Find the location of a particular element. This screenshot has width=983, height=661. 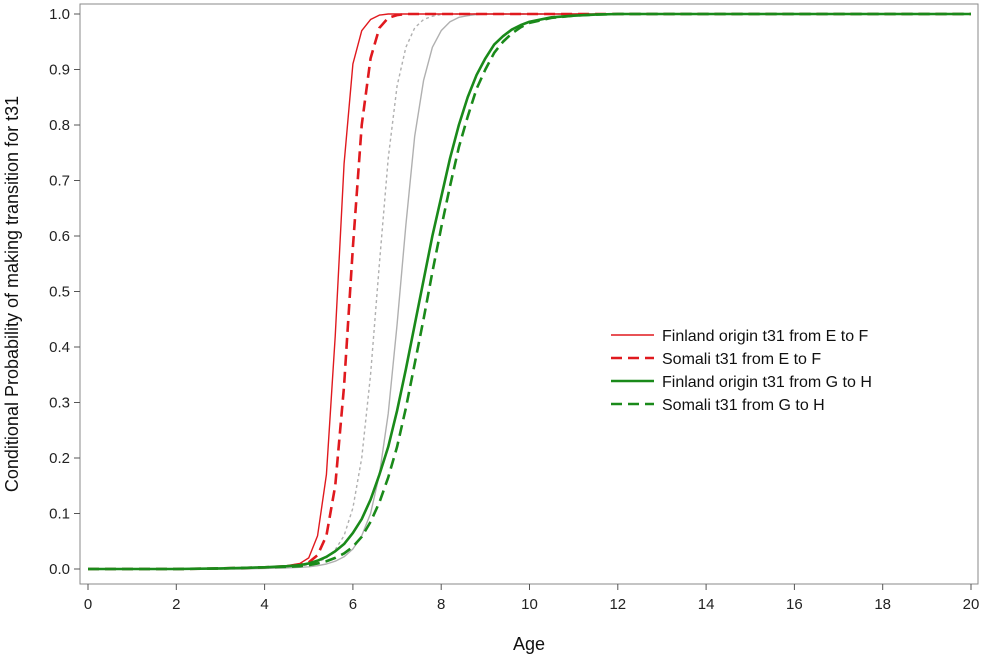

x-axis-title: Age is located at coordinates (529, 644).